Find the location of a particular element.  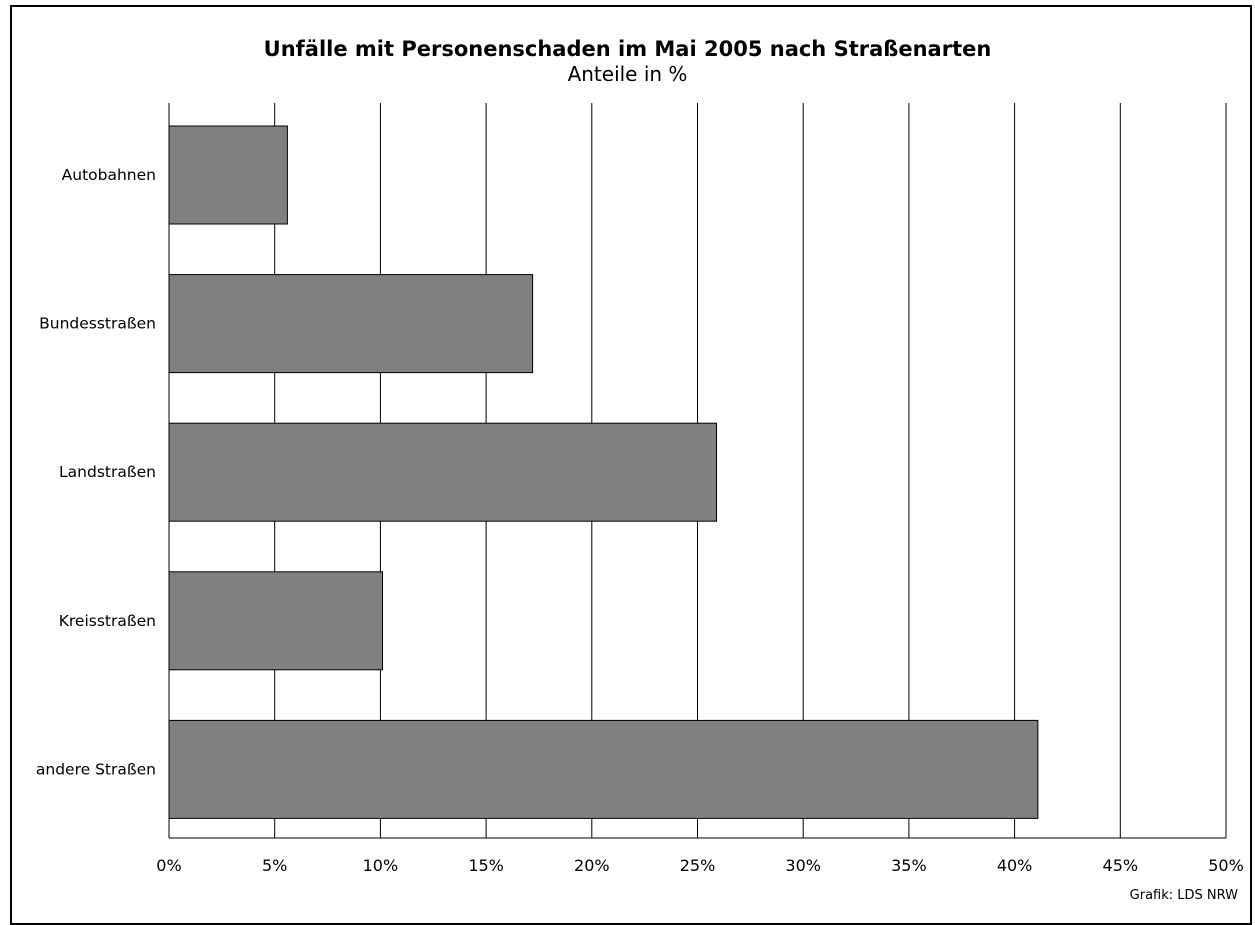

x-tick-label: 10% is located at coordinates (381, 865).